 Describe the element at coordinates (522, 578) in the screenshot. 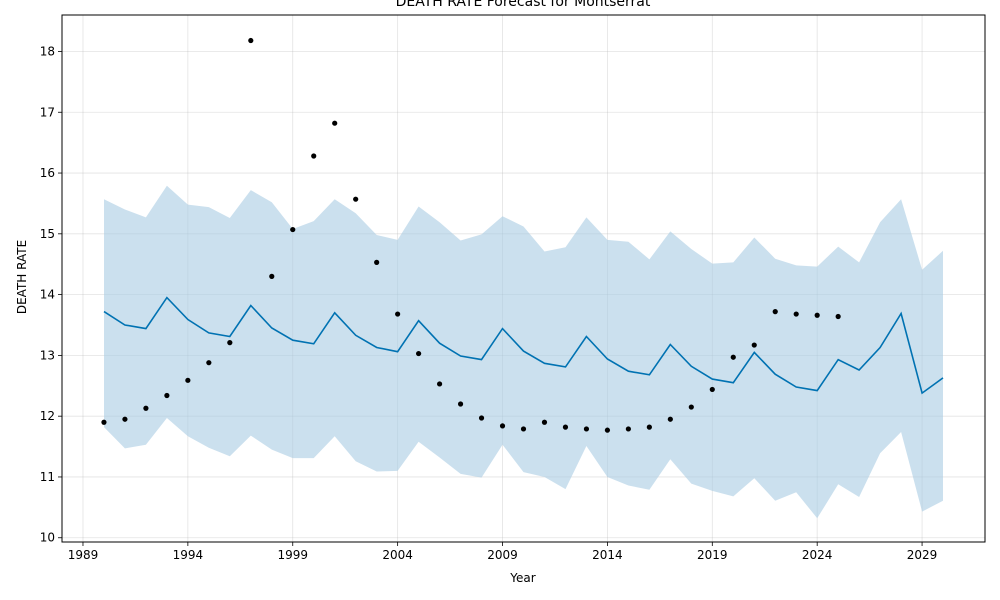

I see `x-axis-label: Year` at that location.